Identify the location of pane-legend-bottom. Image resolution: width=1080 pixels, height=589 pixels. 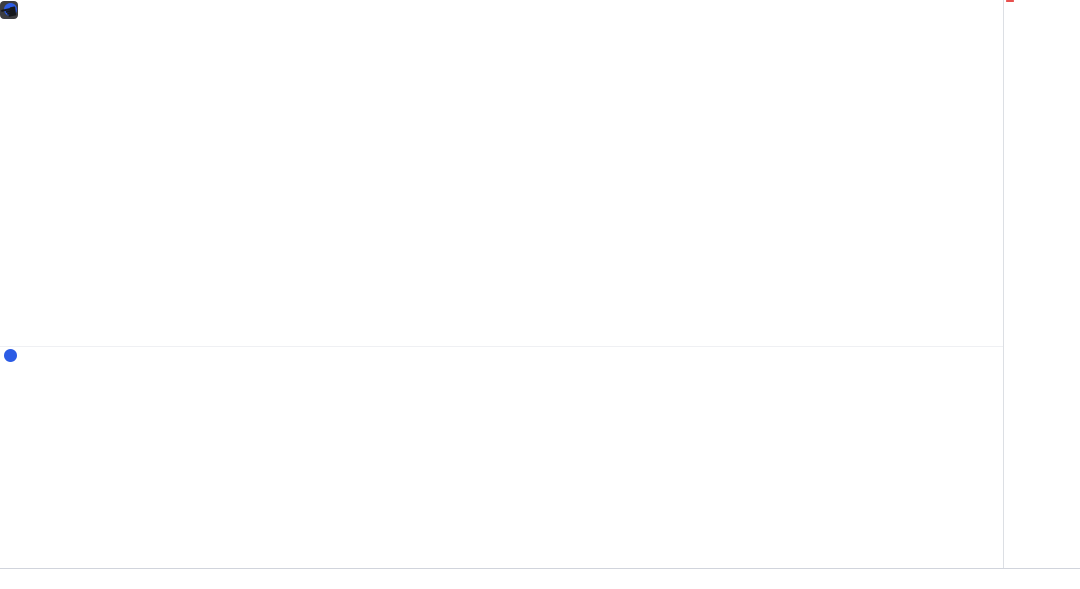
(13, 355).